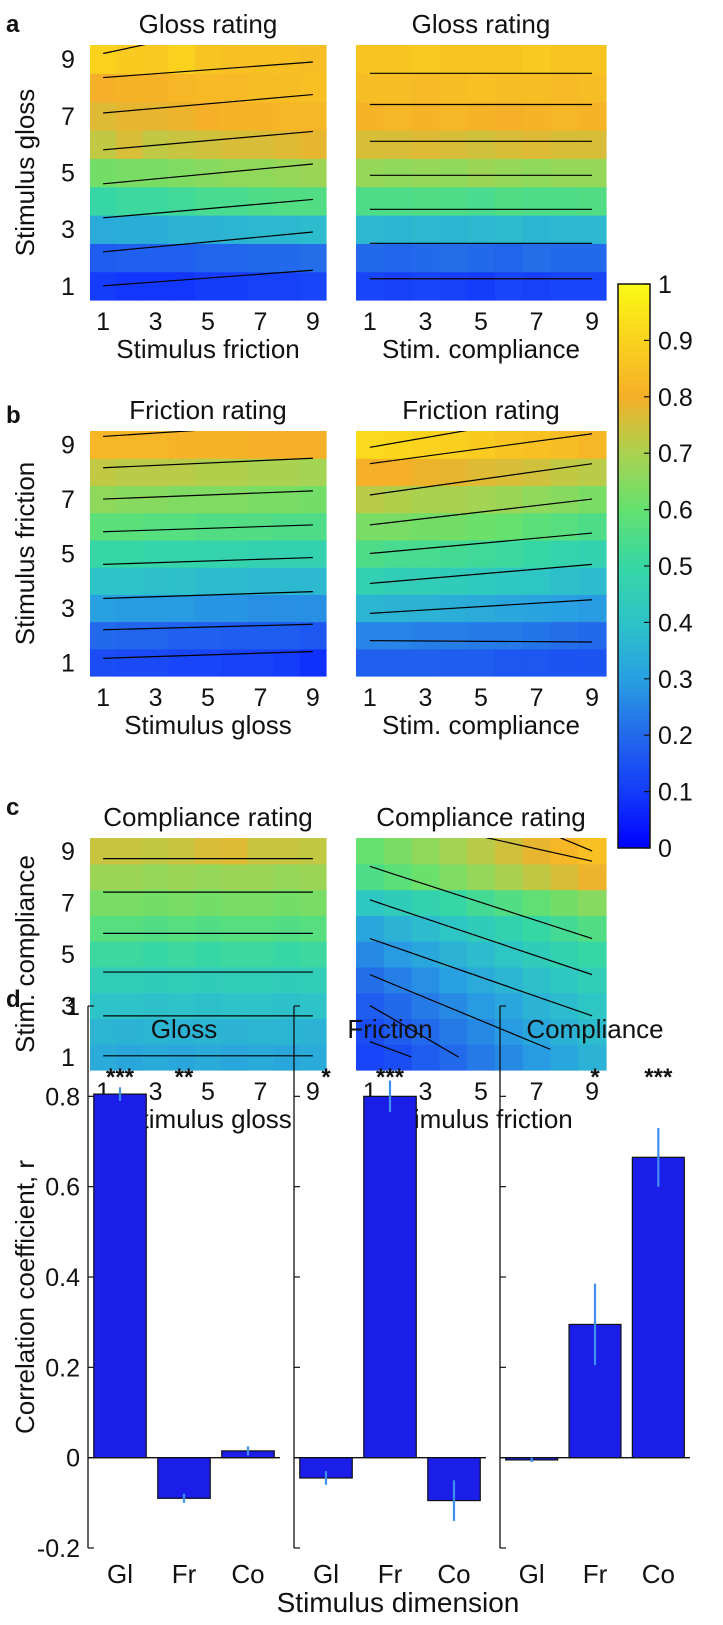 Image resolution: width=723 pixels, height=1625 pixels. I want to click on colorbar-tick-label: 0.1, so click(675, 793).